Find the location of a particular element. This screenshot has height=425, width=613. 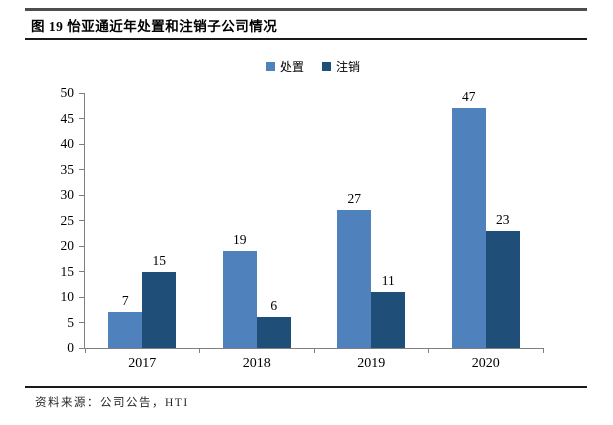

top-rule is located at coordinates (306, 9).